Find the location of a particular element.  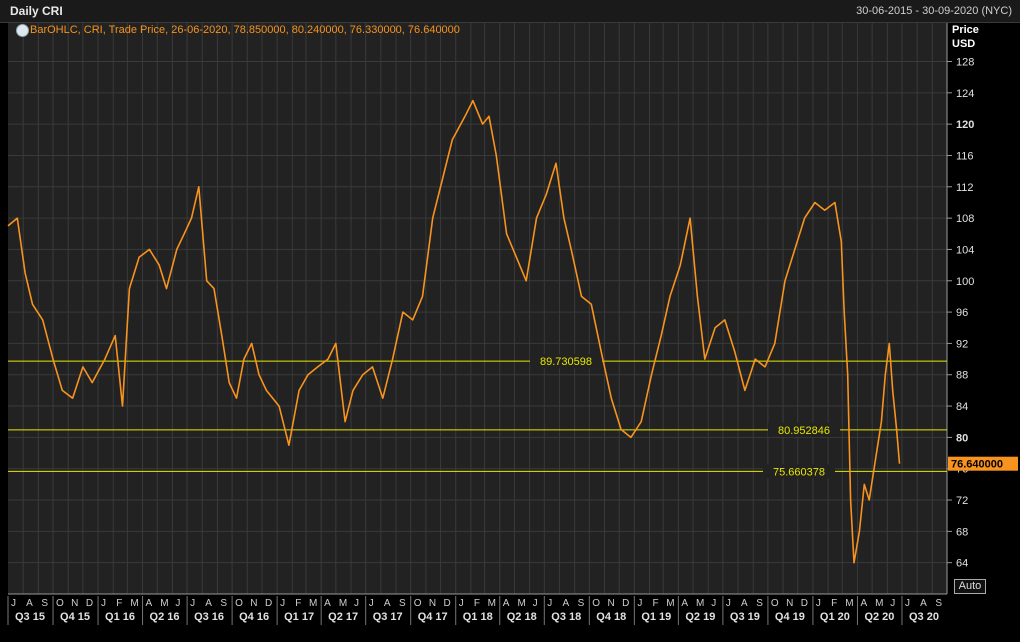

x-tick-quarter: Q2 16 is located at coordinates (165, 617).